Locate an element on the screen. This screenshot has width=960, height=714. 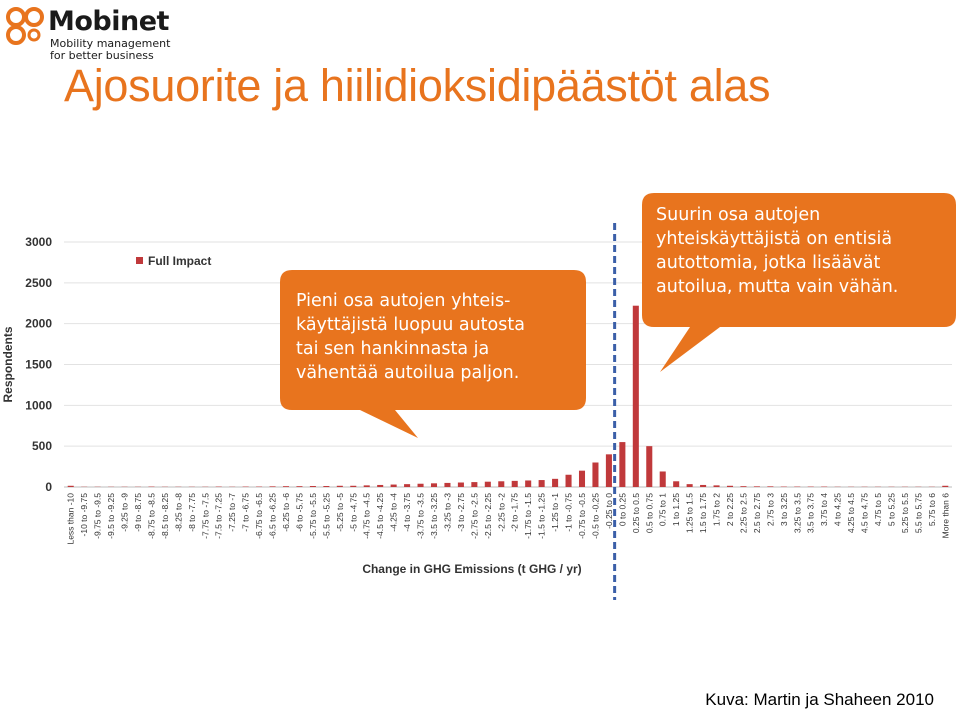
x-tick-label: 1.5 to 1.75 is located at coordinates (703, 513).